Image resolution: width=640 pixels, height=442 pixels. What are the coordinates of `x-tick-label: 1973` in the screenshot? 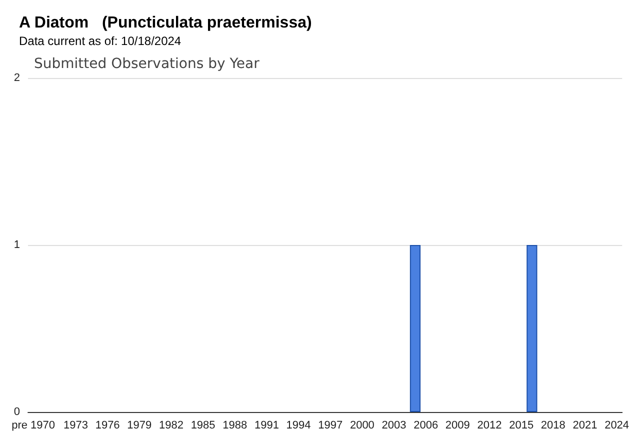 It's located at (76, 426).